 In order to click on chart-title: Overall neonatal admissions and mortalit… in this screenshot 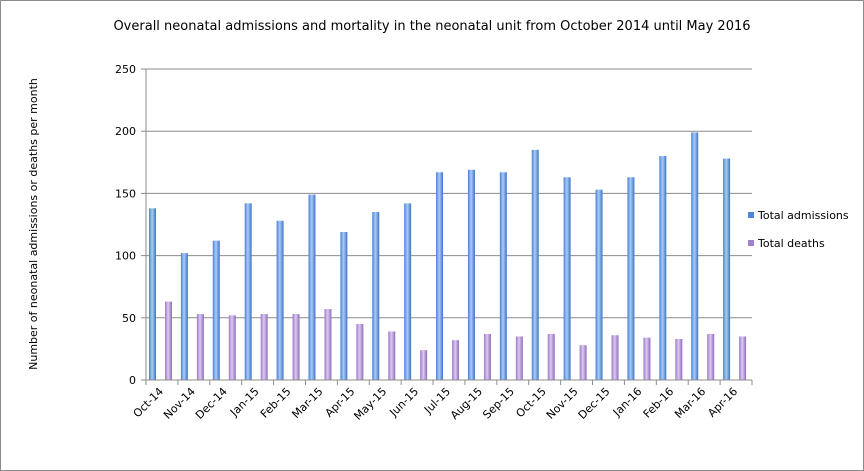, I will do `click(431, 26)`.